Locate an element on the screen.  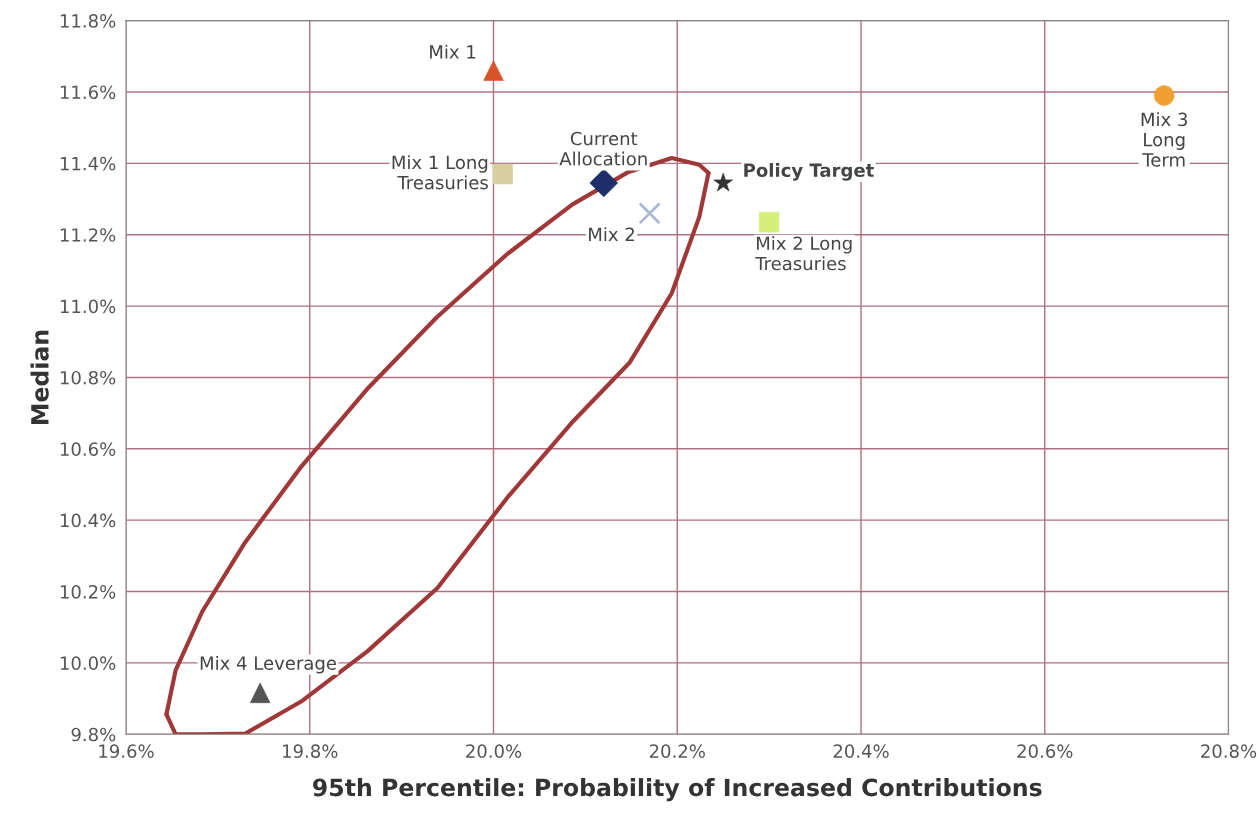
y-tick-label: 11.4% is located at coordinates (88, 163).